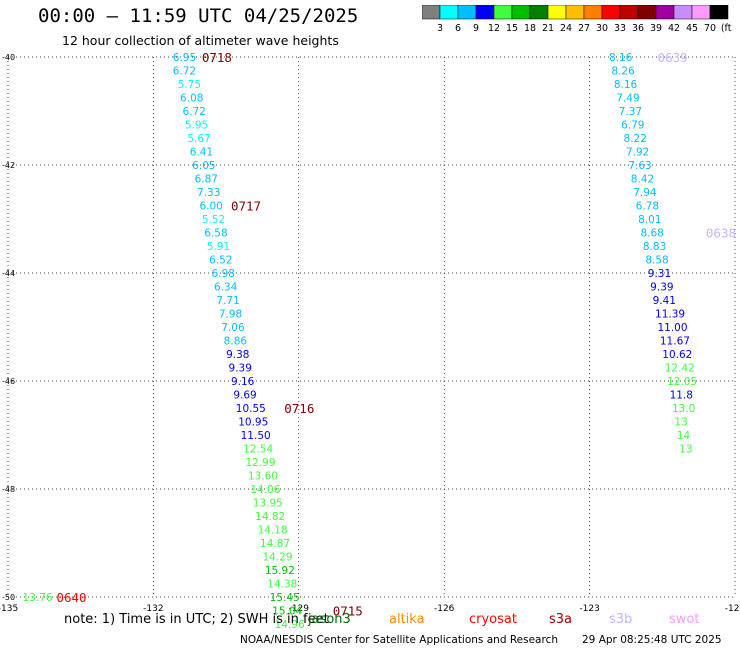 The width and height of the screenshot is (740, 650). I want to click on colorbar-label: 33, so click(620, 28).